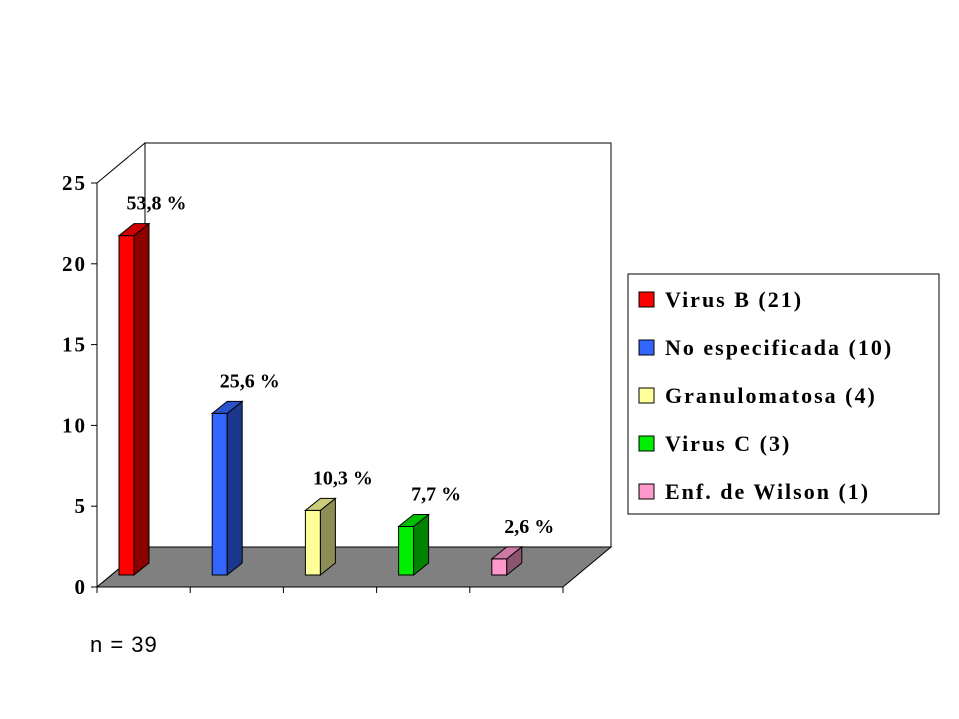 This screenshot has height=719, width=959. Describe the element at coordinates (779, 347) in the screenshot. I see `legend-label: No especificada (10)` at that location.